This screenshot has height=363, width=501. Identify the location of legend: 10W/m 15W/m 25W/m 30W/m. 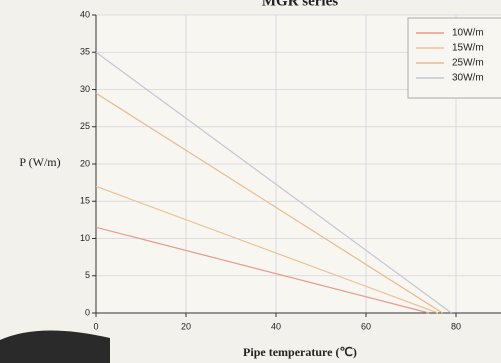
(454, 58).